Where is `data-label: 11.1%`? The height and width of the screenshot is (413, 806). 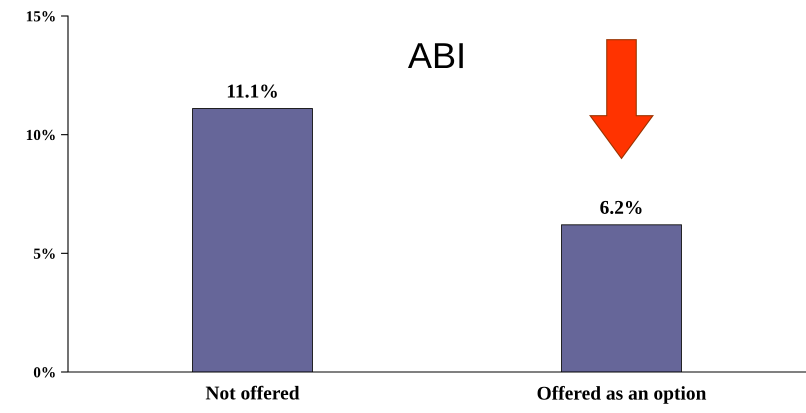 data-label: 11.1% is located at coordinates (252, 91).